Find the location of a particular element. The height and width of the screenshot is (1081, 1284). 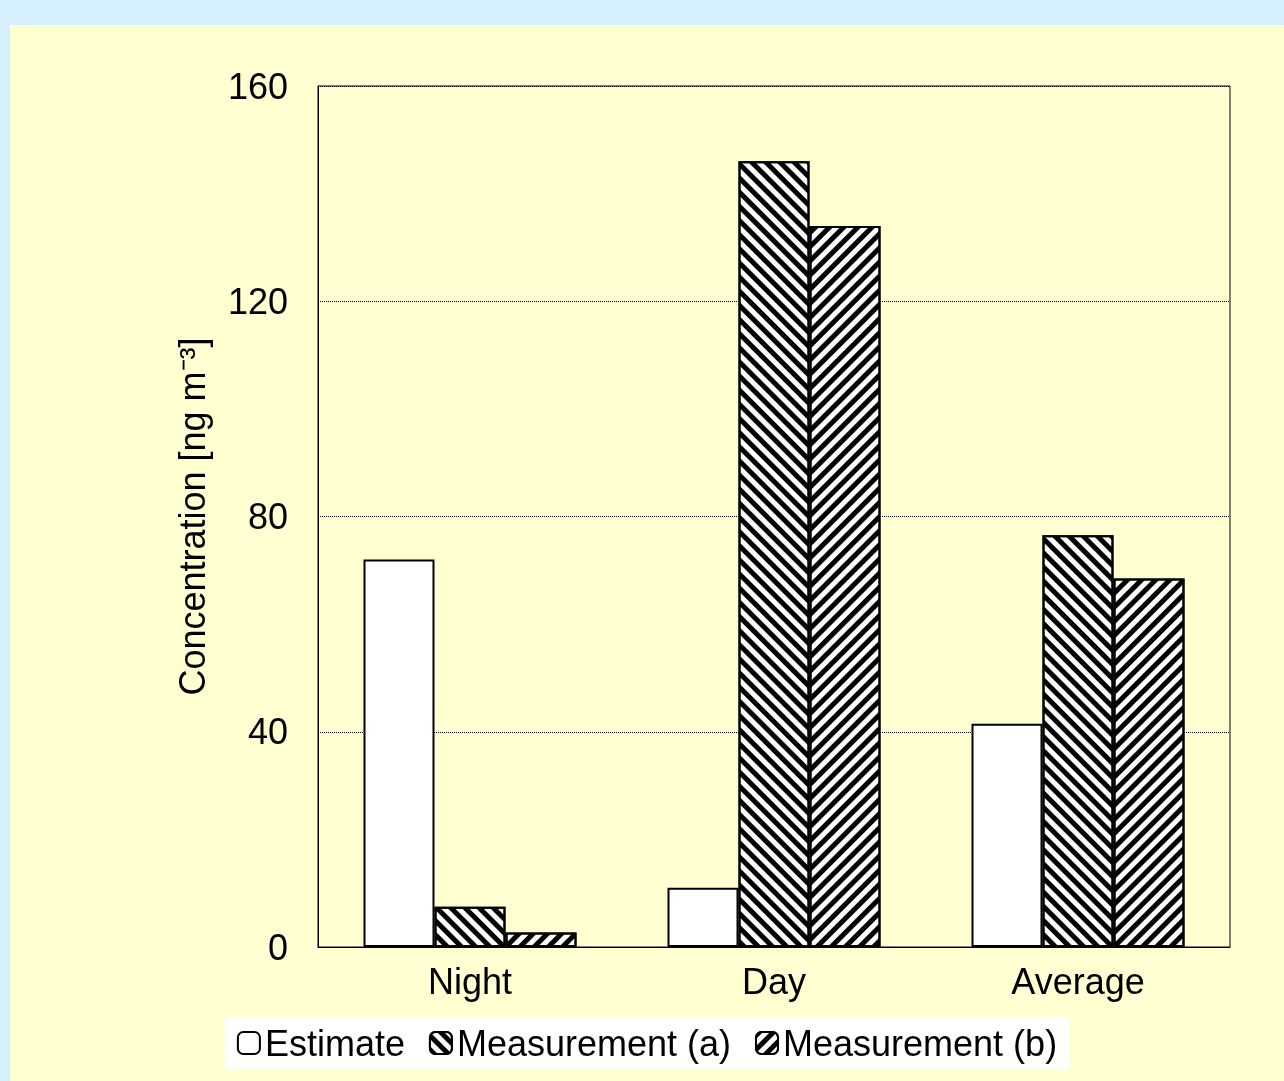

y-tick-label: 80 is located at coordinates (267, 516).